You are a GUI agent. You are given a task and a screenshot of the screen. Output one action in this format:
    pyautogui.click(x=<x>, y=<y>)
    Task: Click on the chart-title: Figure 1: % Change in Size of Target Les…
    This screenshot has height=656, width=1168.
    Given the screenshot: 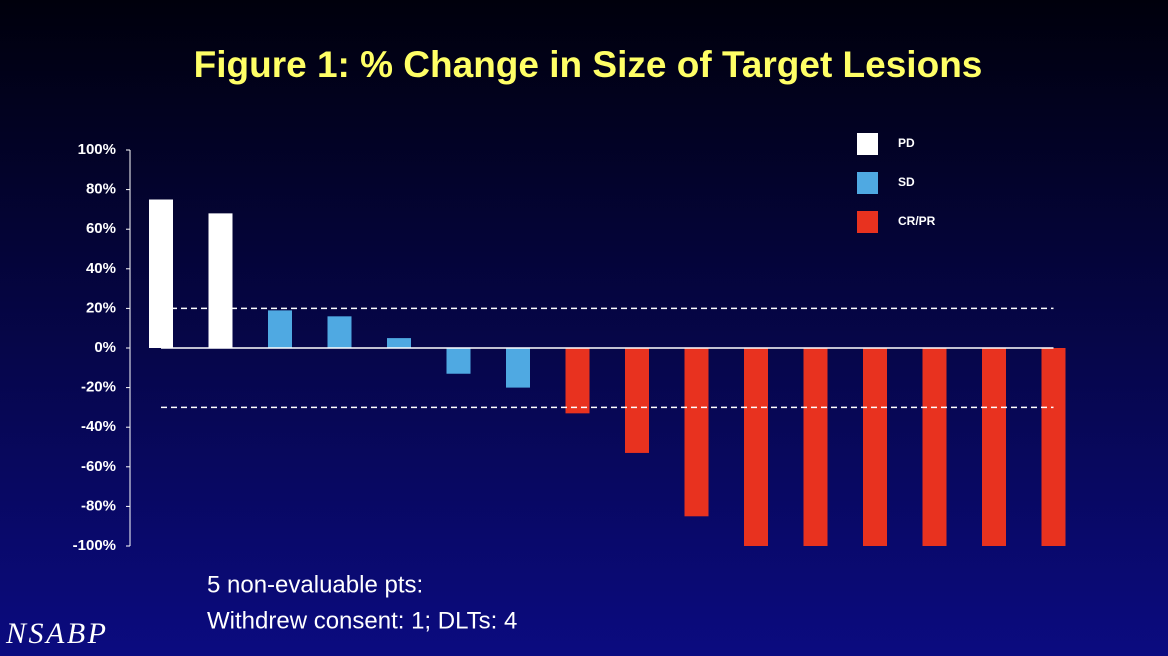 What is the action you would take?
    pyautogui.click(x=588, y=64)
    